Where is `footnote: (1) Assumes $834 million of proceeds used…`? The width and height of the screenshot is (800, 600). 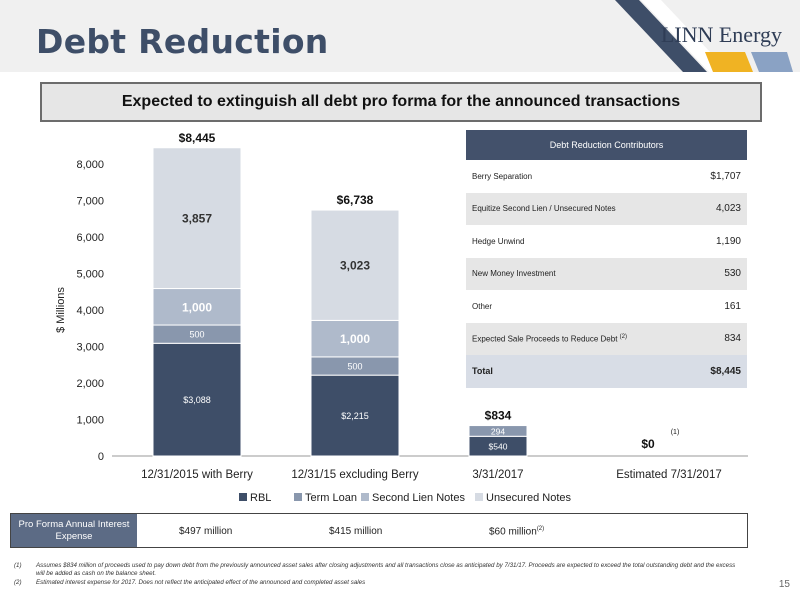 footnote: (1) Assumes $834 million of proceeds used… is located at coordinates (379, 570).